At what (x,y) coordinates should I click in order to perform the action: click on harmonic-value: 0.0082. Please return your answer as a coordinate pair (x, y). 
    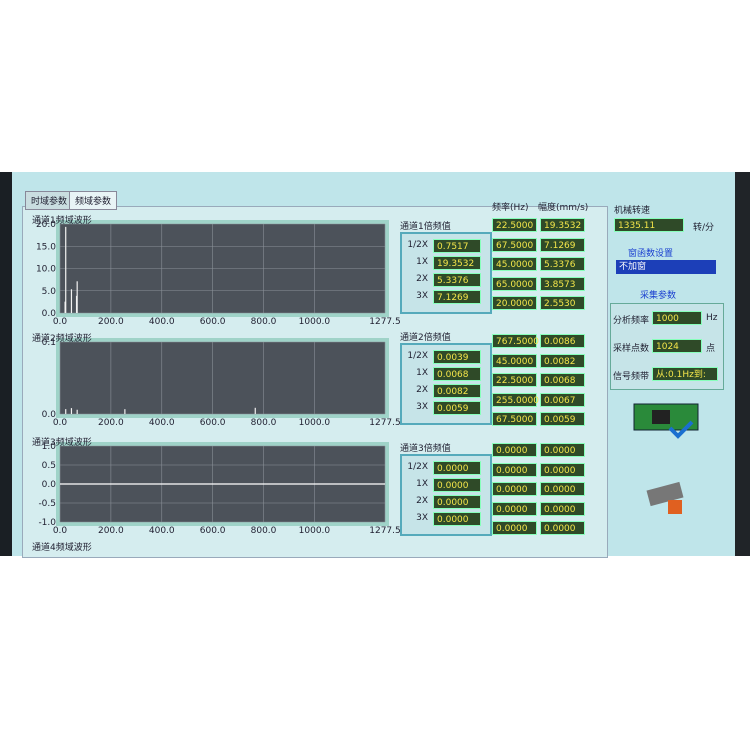
    Looking at the image, I should click on (457, 391).